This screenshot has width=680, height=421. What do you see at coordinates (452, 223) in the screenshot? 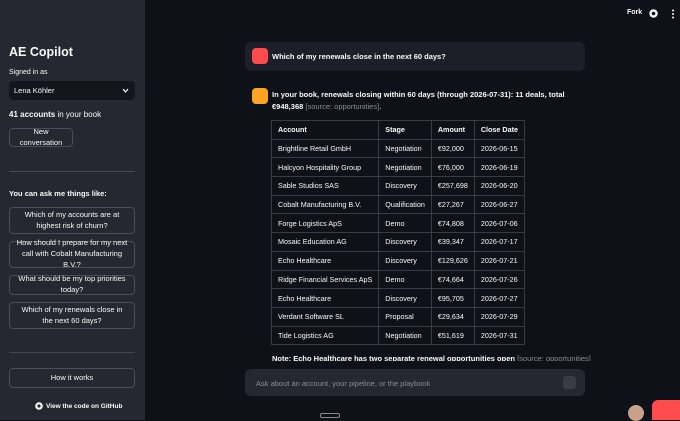
I see `table-cell: €74,808` at bounding box center [452, 223].